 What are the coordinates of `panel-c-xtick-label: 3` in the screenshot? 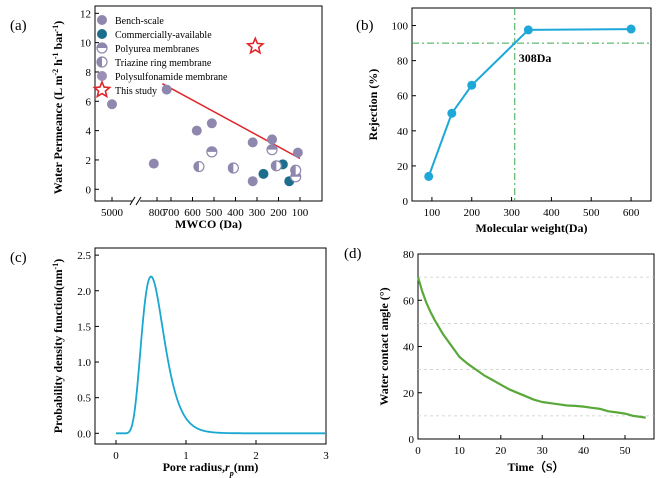 It's located at (326, 456).